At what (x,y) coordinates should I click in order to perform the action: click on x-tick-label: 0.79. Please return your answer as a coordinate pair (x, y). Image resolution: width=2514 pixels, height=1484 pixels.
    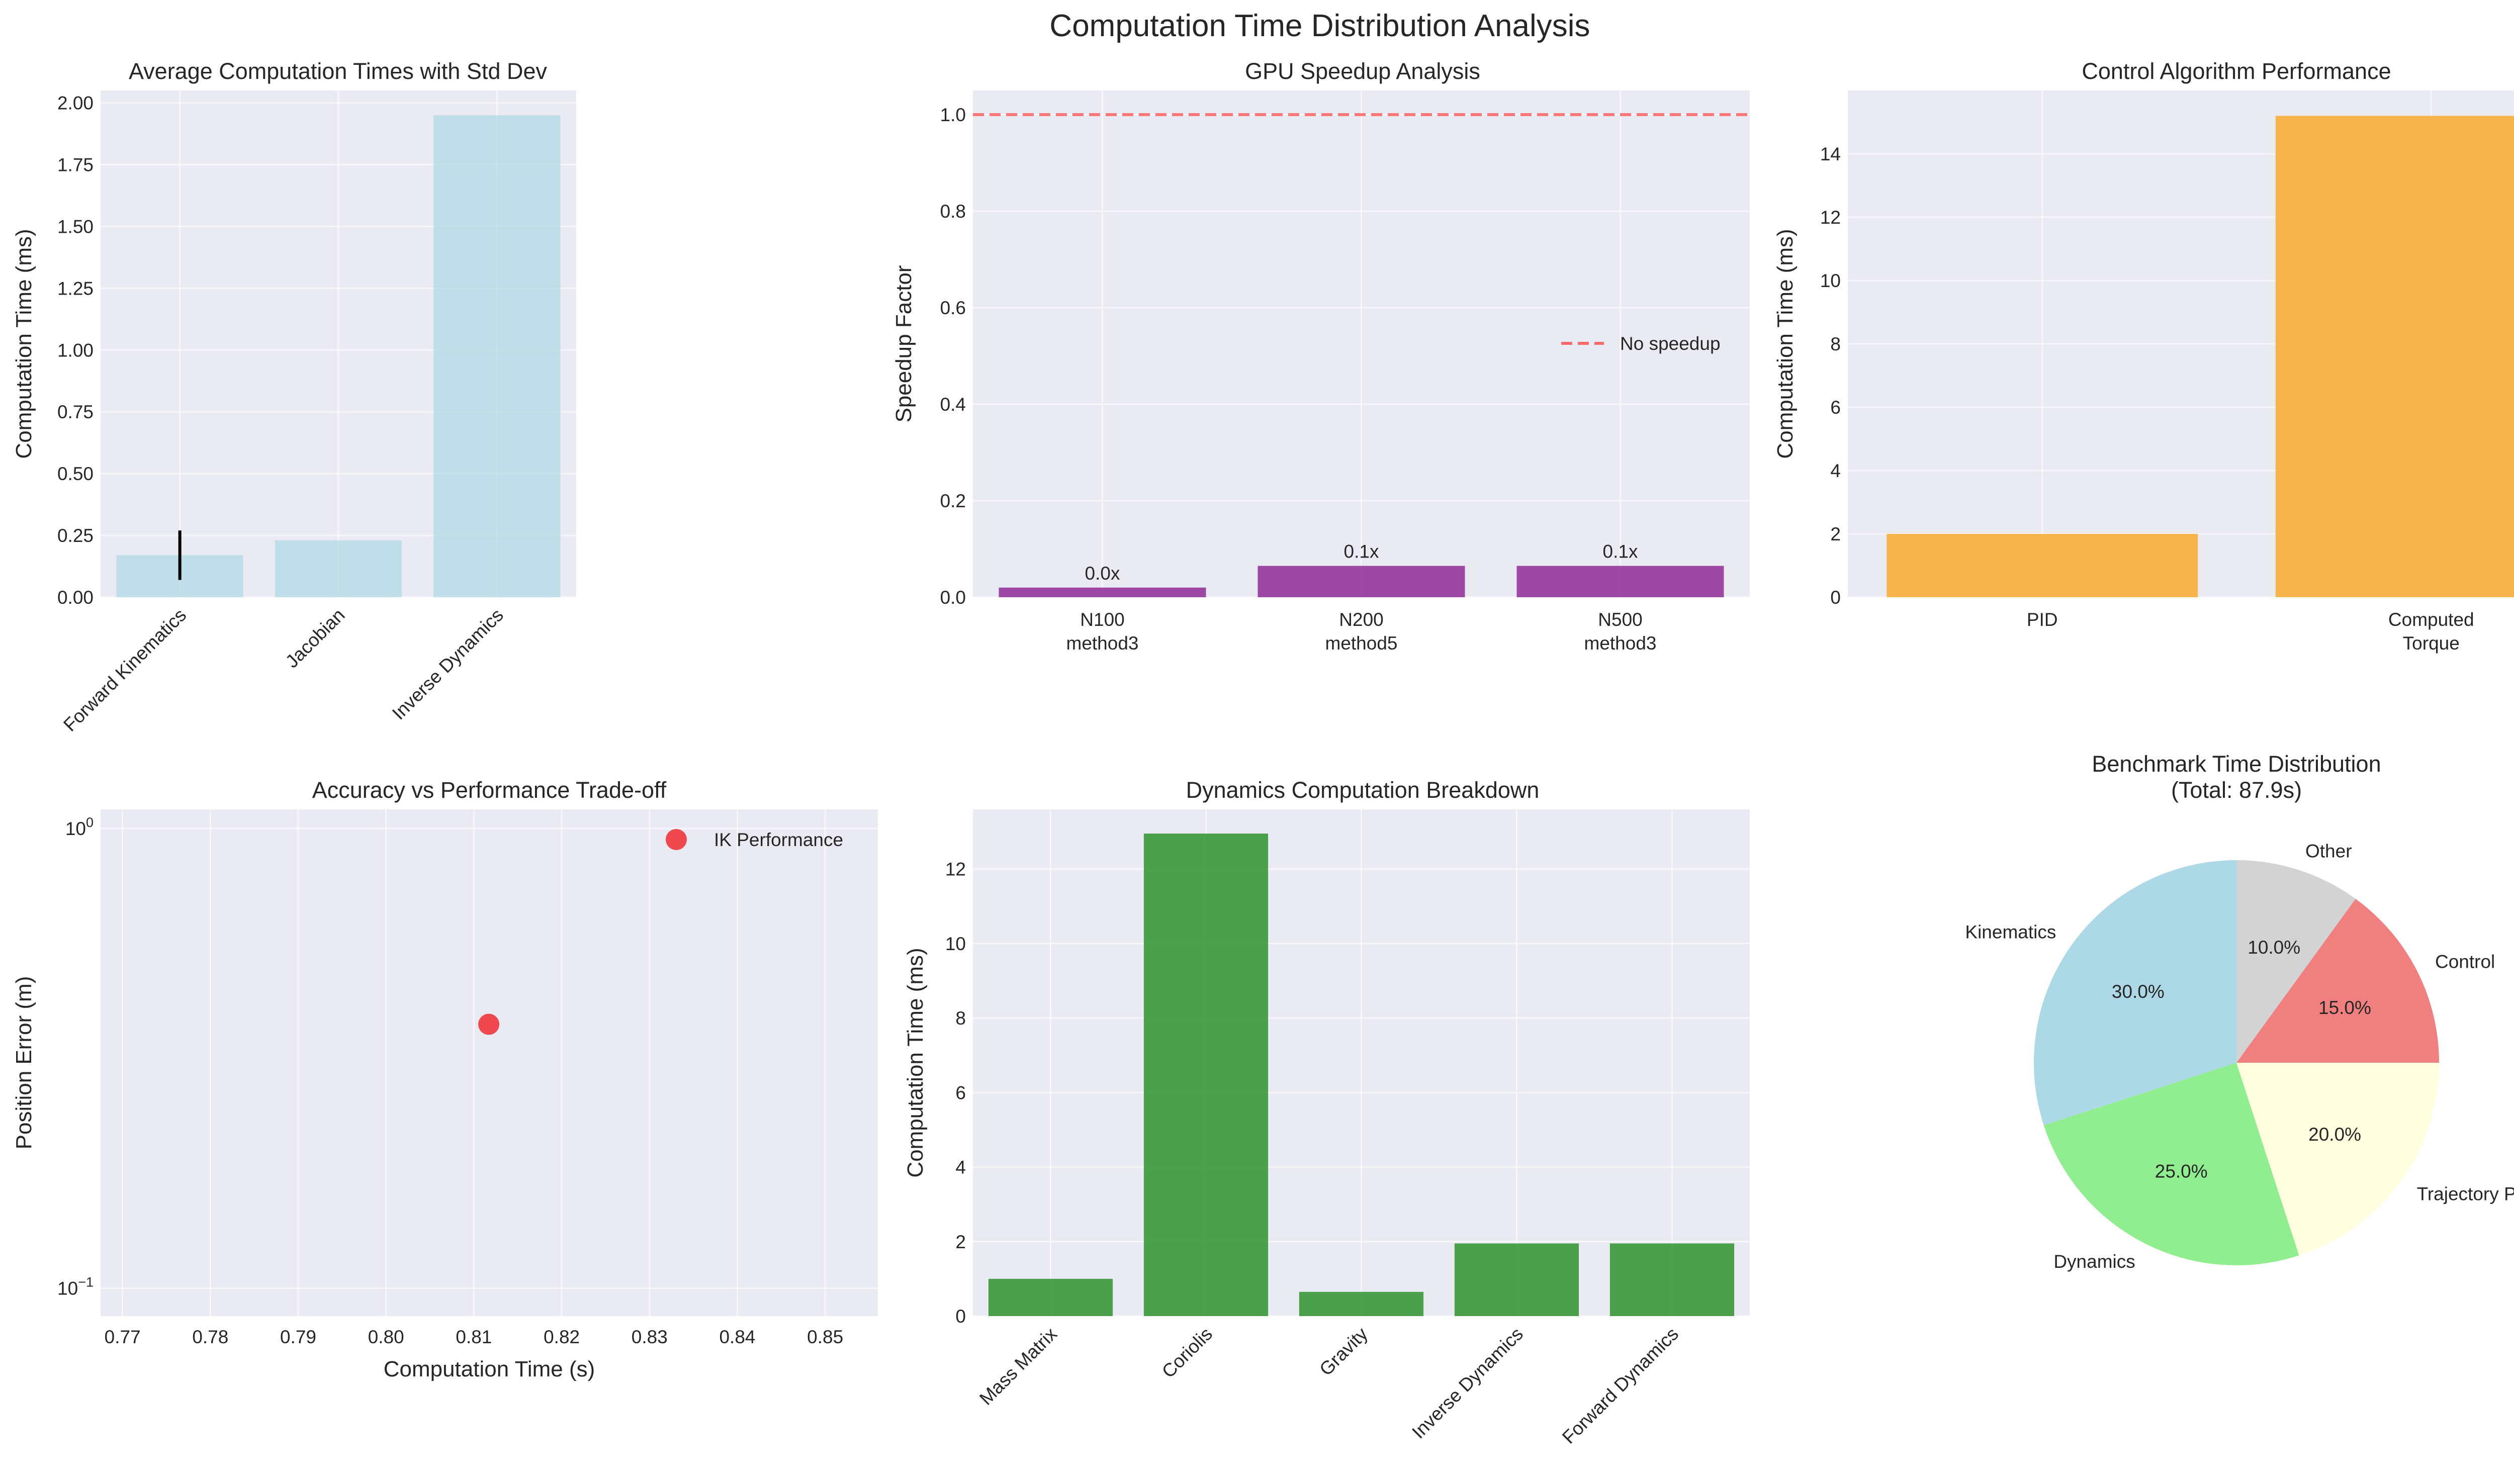
    Looking at the image, I should click on (298, 1337).